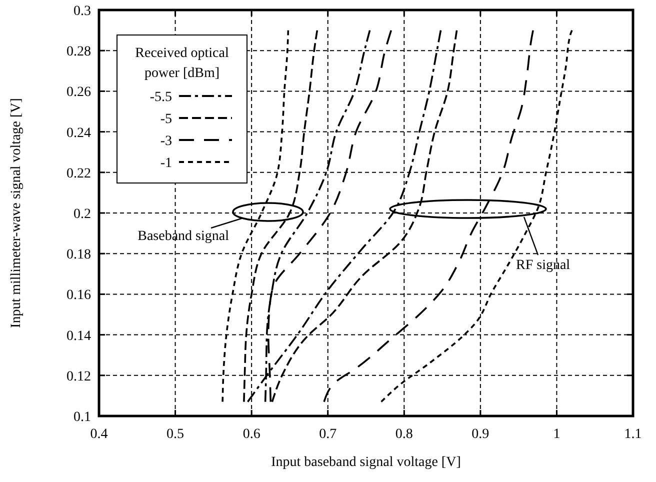 The height and width of the screenshot is (482, 656). Describe the element at coordinates (78, 92) in the screenshot. I see `y-tick-label: 0.26` at that location.